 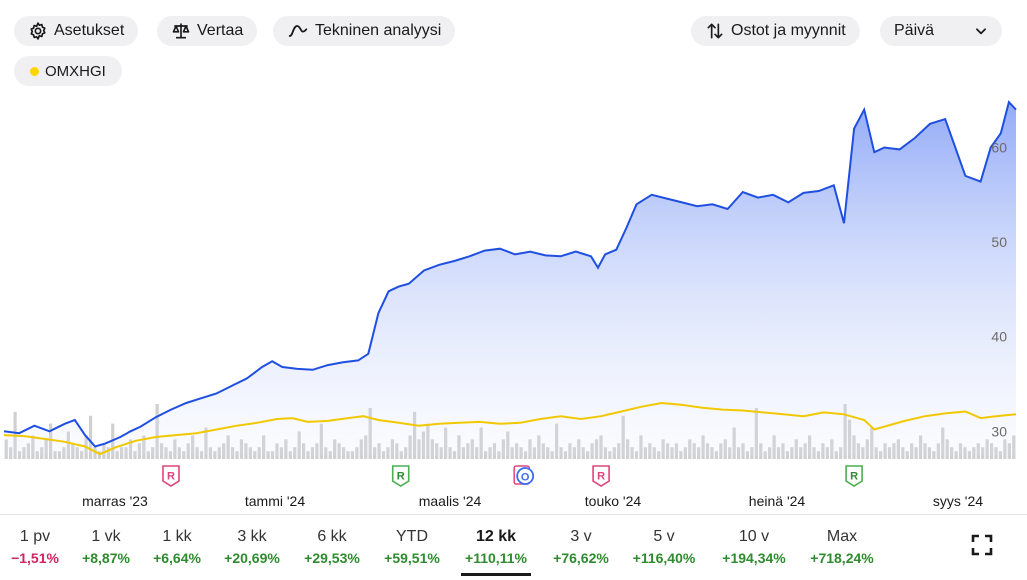 I want to click on event-marker: O, so click(x=524, y=475).